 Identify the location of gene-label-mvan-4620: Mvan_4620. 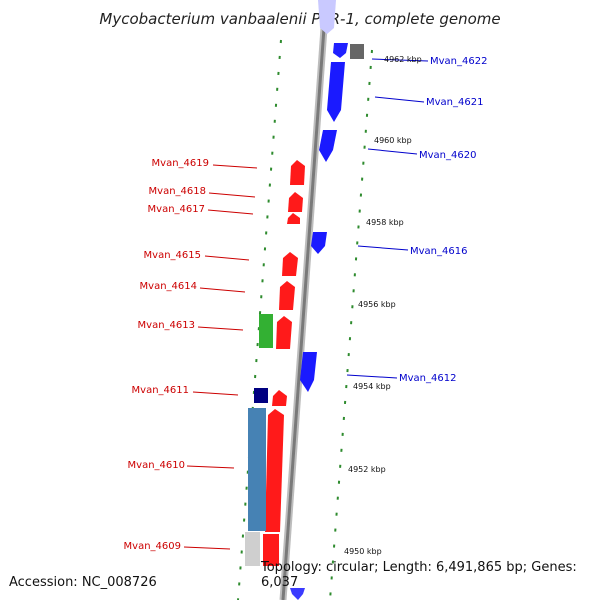
(447, 155).